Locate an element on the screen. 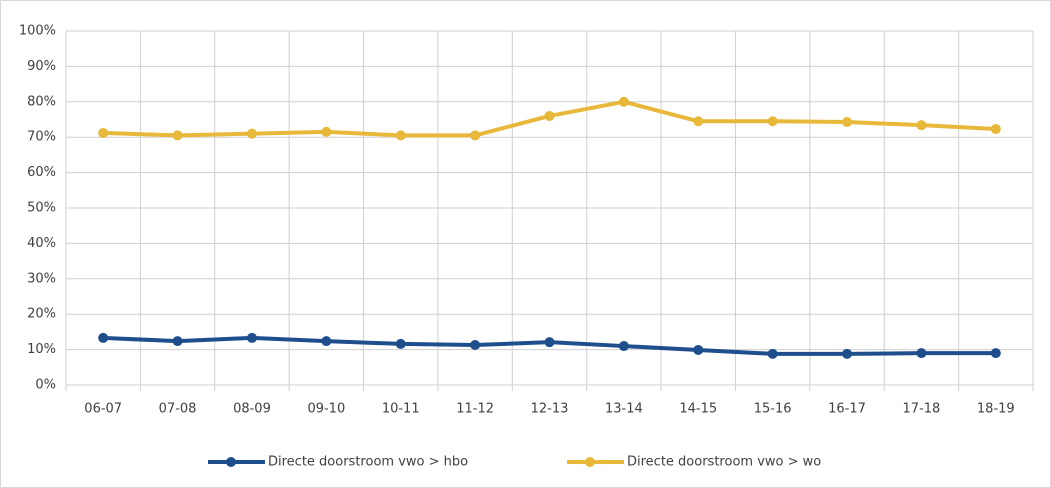 The height and width of the screenshot is (488, 1051). y-tick-label: 60% is located at coordinates (41, 172).